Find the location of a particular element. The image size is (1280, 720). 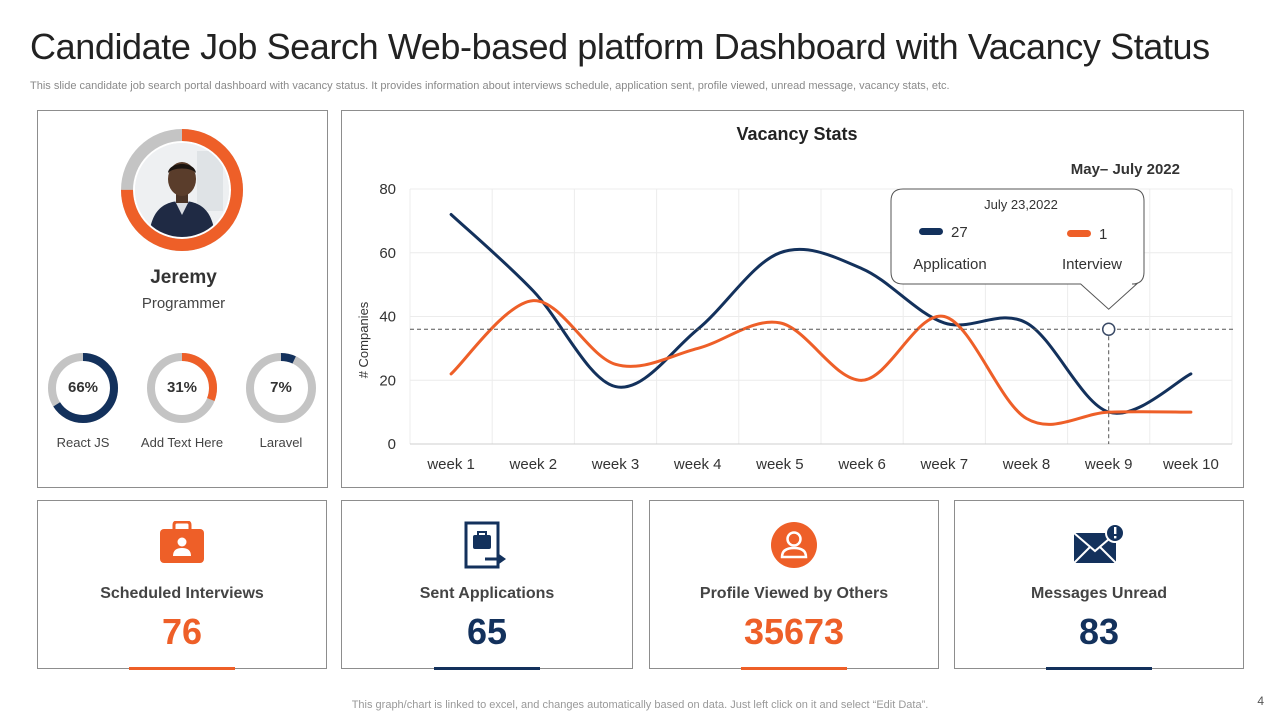

stat-value: 65 is located at coordinates (487, 631).